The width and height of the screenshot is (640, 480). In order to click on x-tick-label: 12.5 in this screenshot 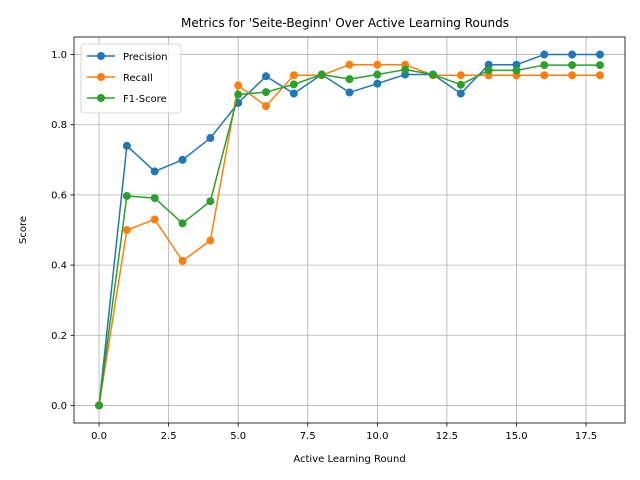, I will do `click(447, 436)`.